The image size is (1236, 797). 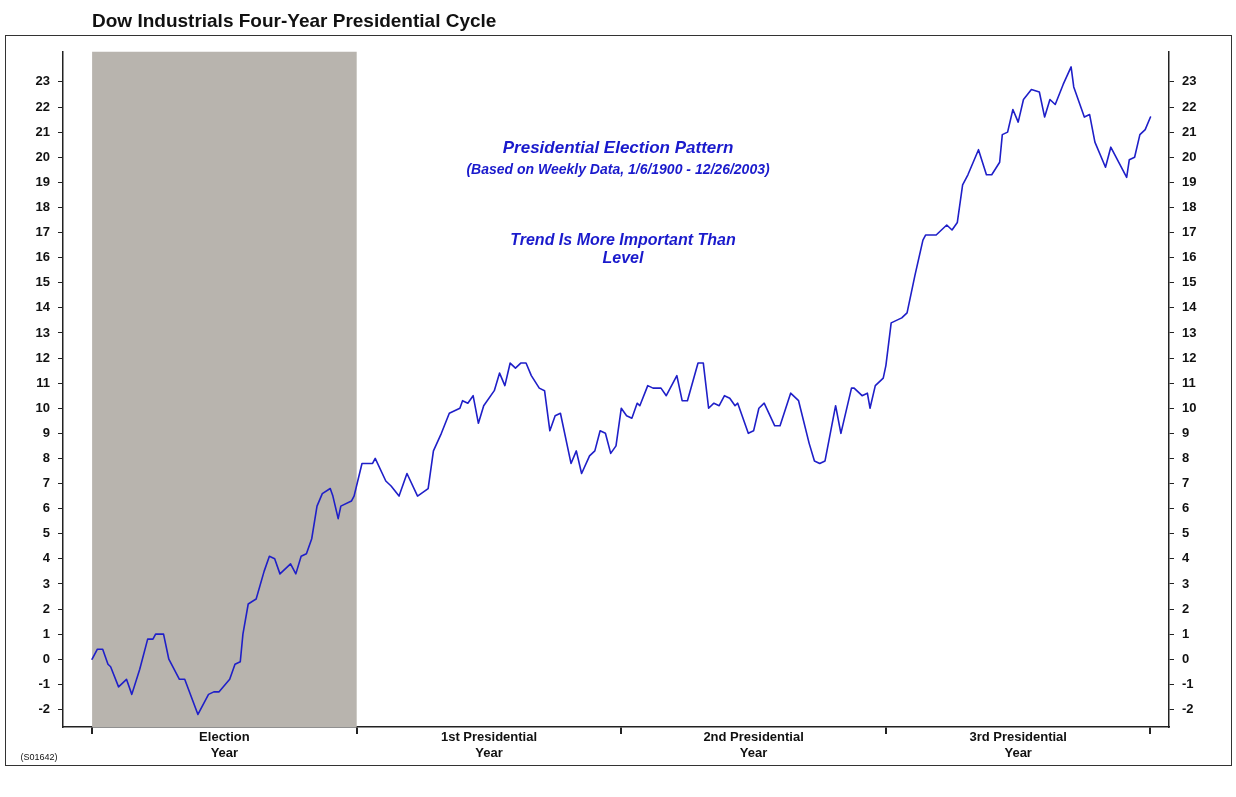 I want to click on y2-tick-label: 8, so click(x=1186, y=457).